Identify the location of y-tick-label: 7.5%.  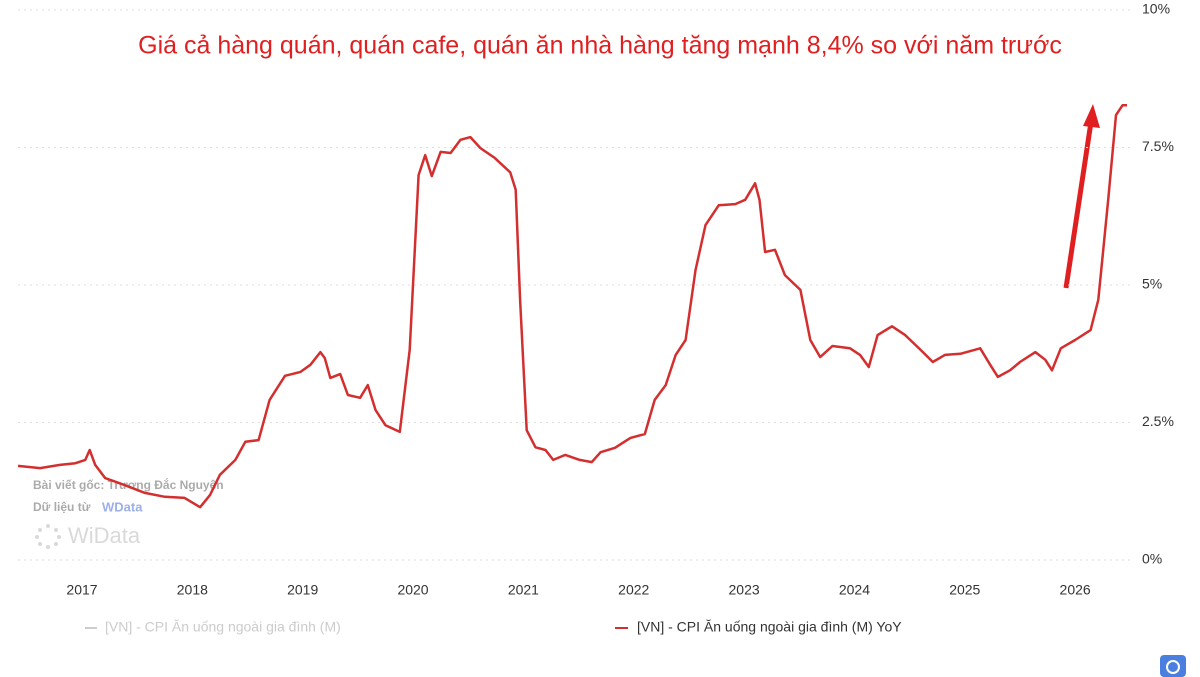
(1158, 146).